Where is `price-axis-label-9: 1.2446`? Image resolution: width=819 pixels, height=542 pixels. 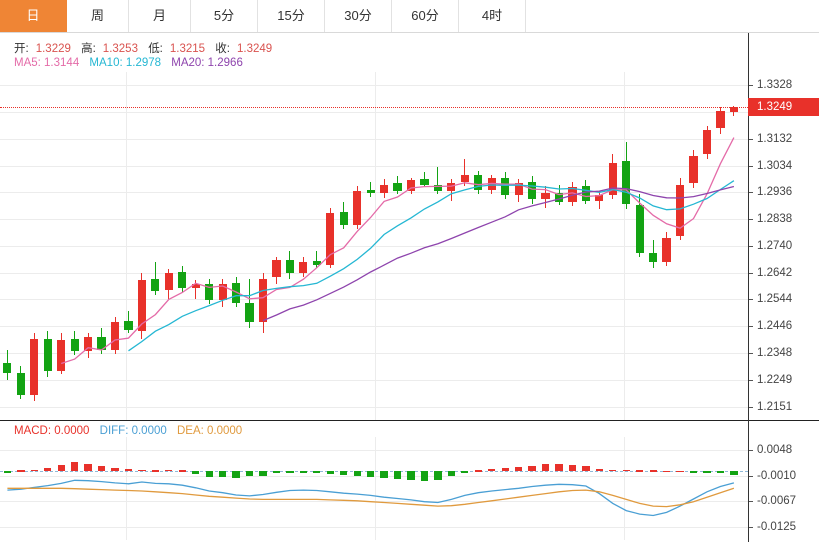 price-axis-label-9: 1.2446 is located at coordinates (775, 326).